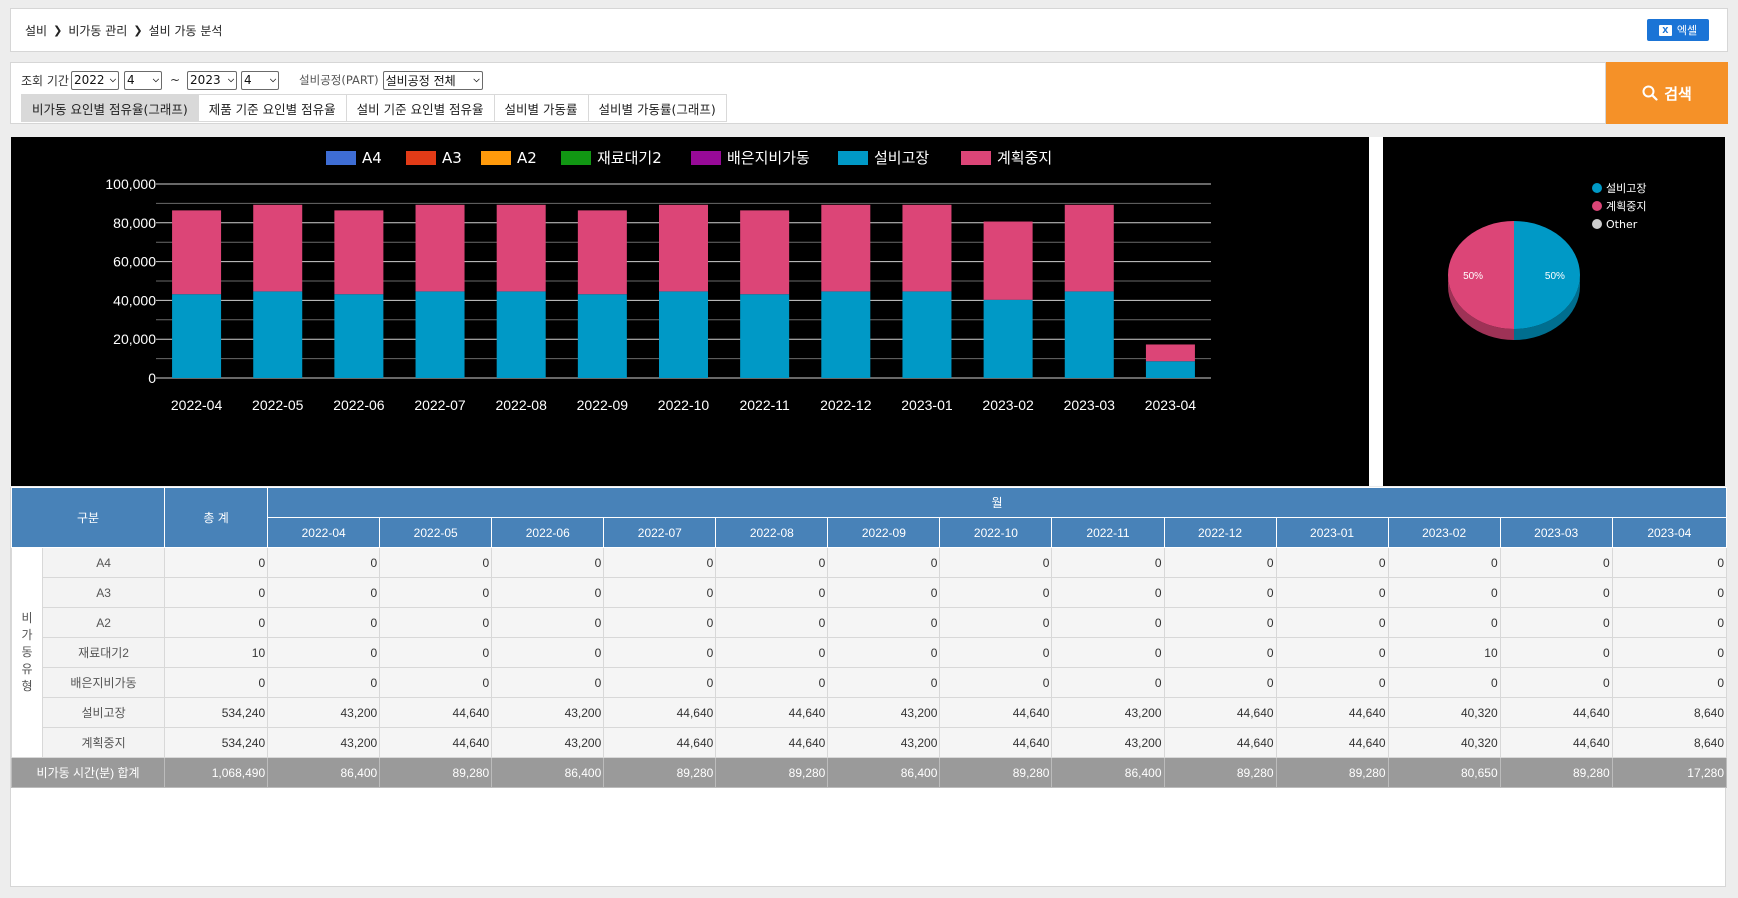  What do you see at coordinates (1547, 275) in the screenshot?
I see `pie-slice` at bounding box center [1547, 275].